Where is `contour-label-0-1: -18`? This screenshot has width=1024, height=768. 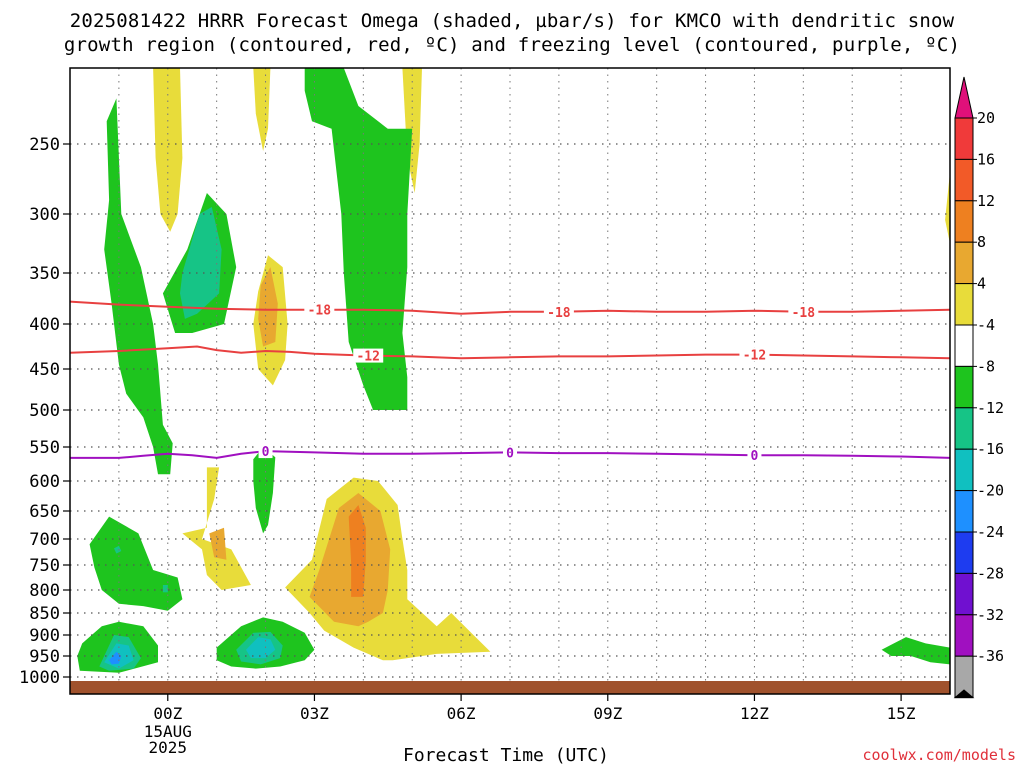 contour-label-0-1: -18 is located at coordinates (559, 313).